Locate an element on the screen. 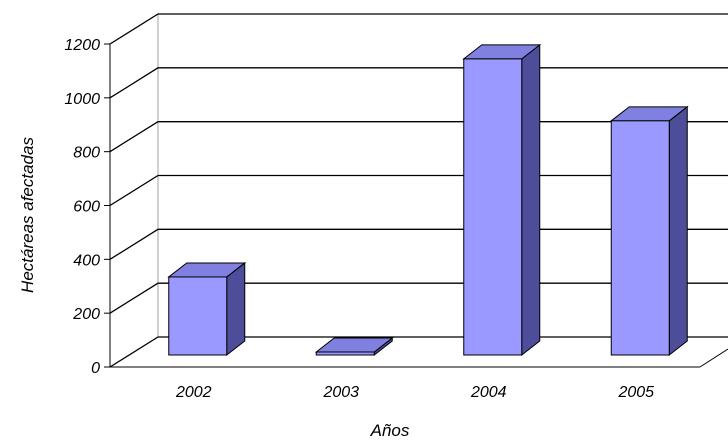 The height and width of the screenshot is (446, 728). y-tick-labels: 0 200 400 600 800 1000 1200 is located at coordinates (82, 207).